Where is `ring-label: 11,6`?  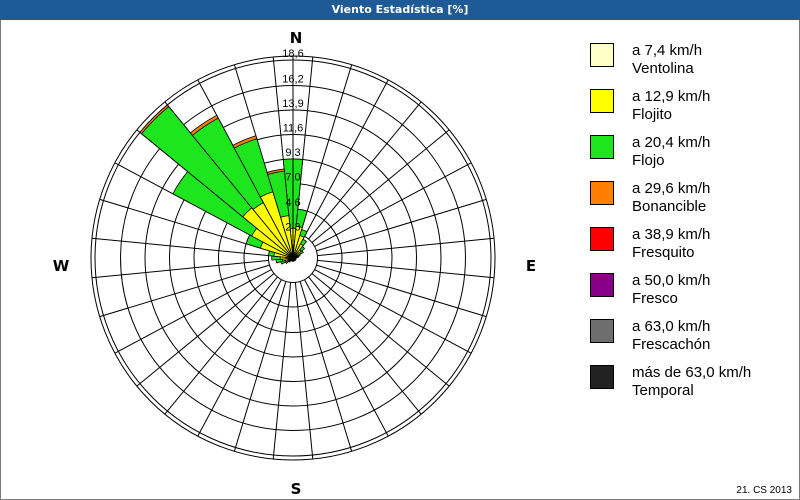 ring-label: 11,6 is located at coordinates (293, 129).